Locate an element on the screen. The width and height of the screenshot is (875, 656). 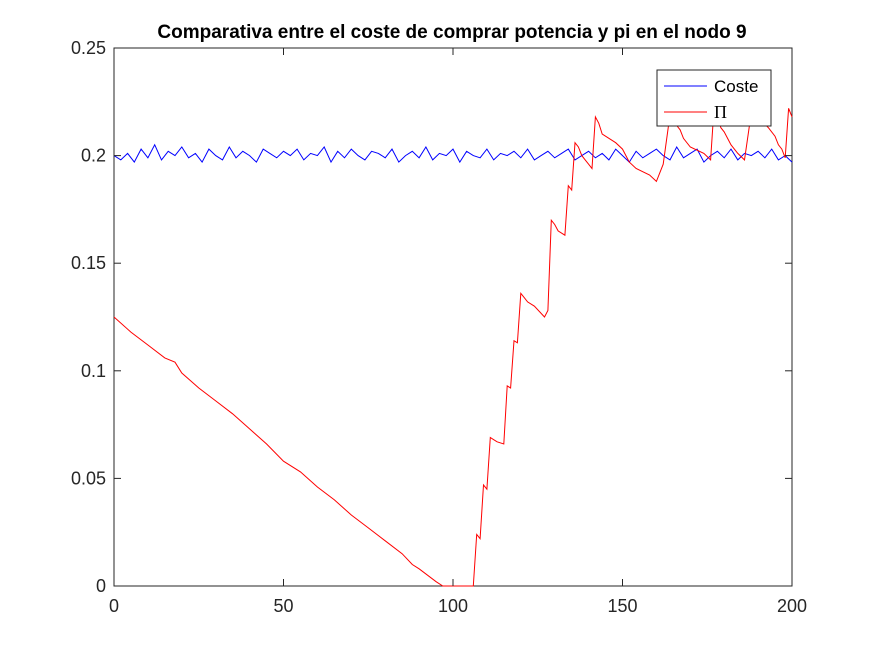
legend: Coste Π is located at coordinates (714, 98).